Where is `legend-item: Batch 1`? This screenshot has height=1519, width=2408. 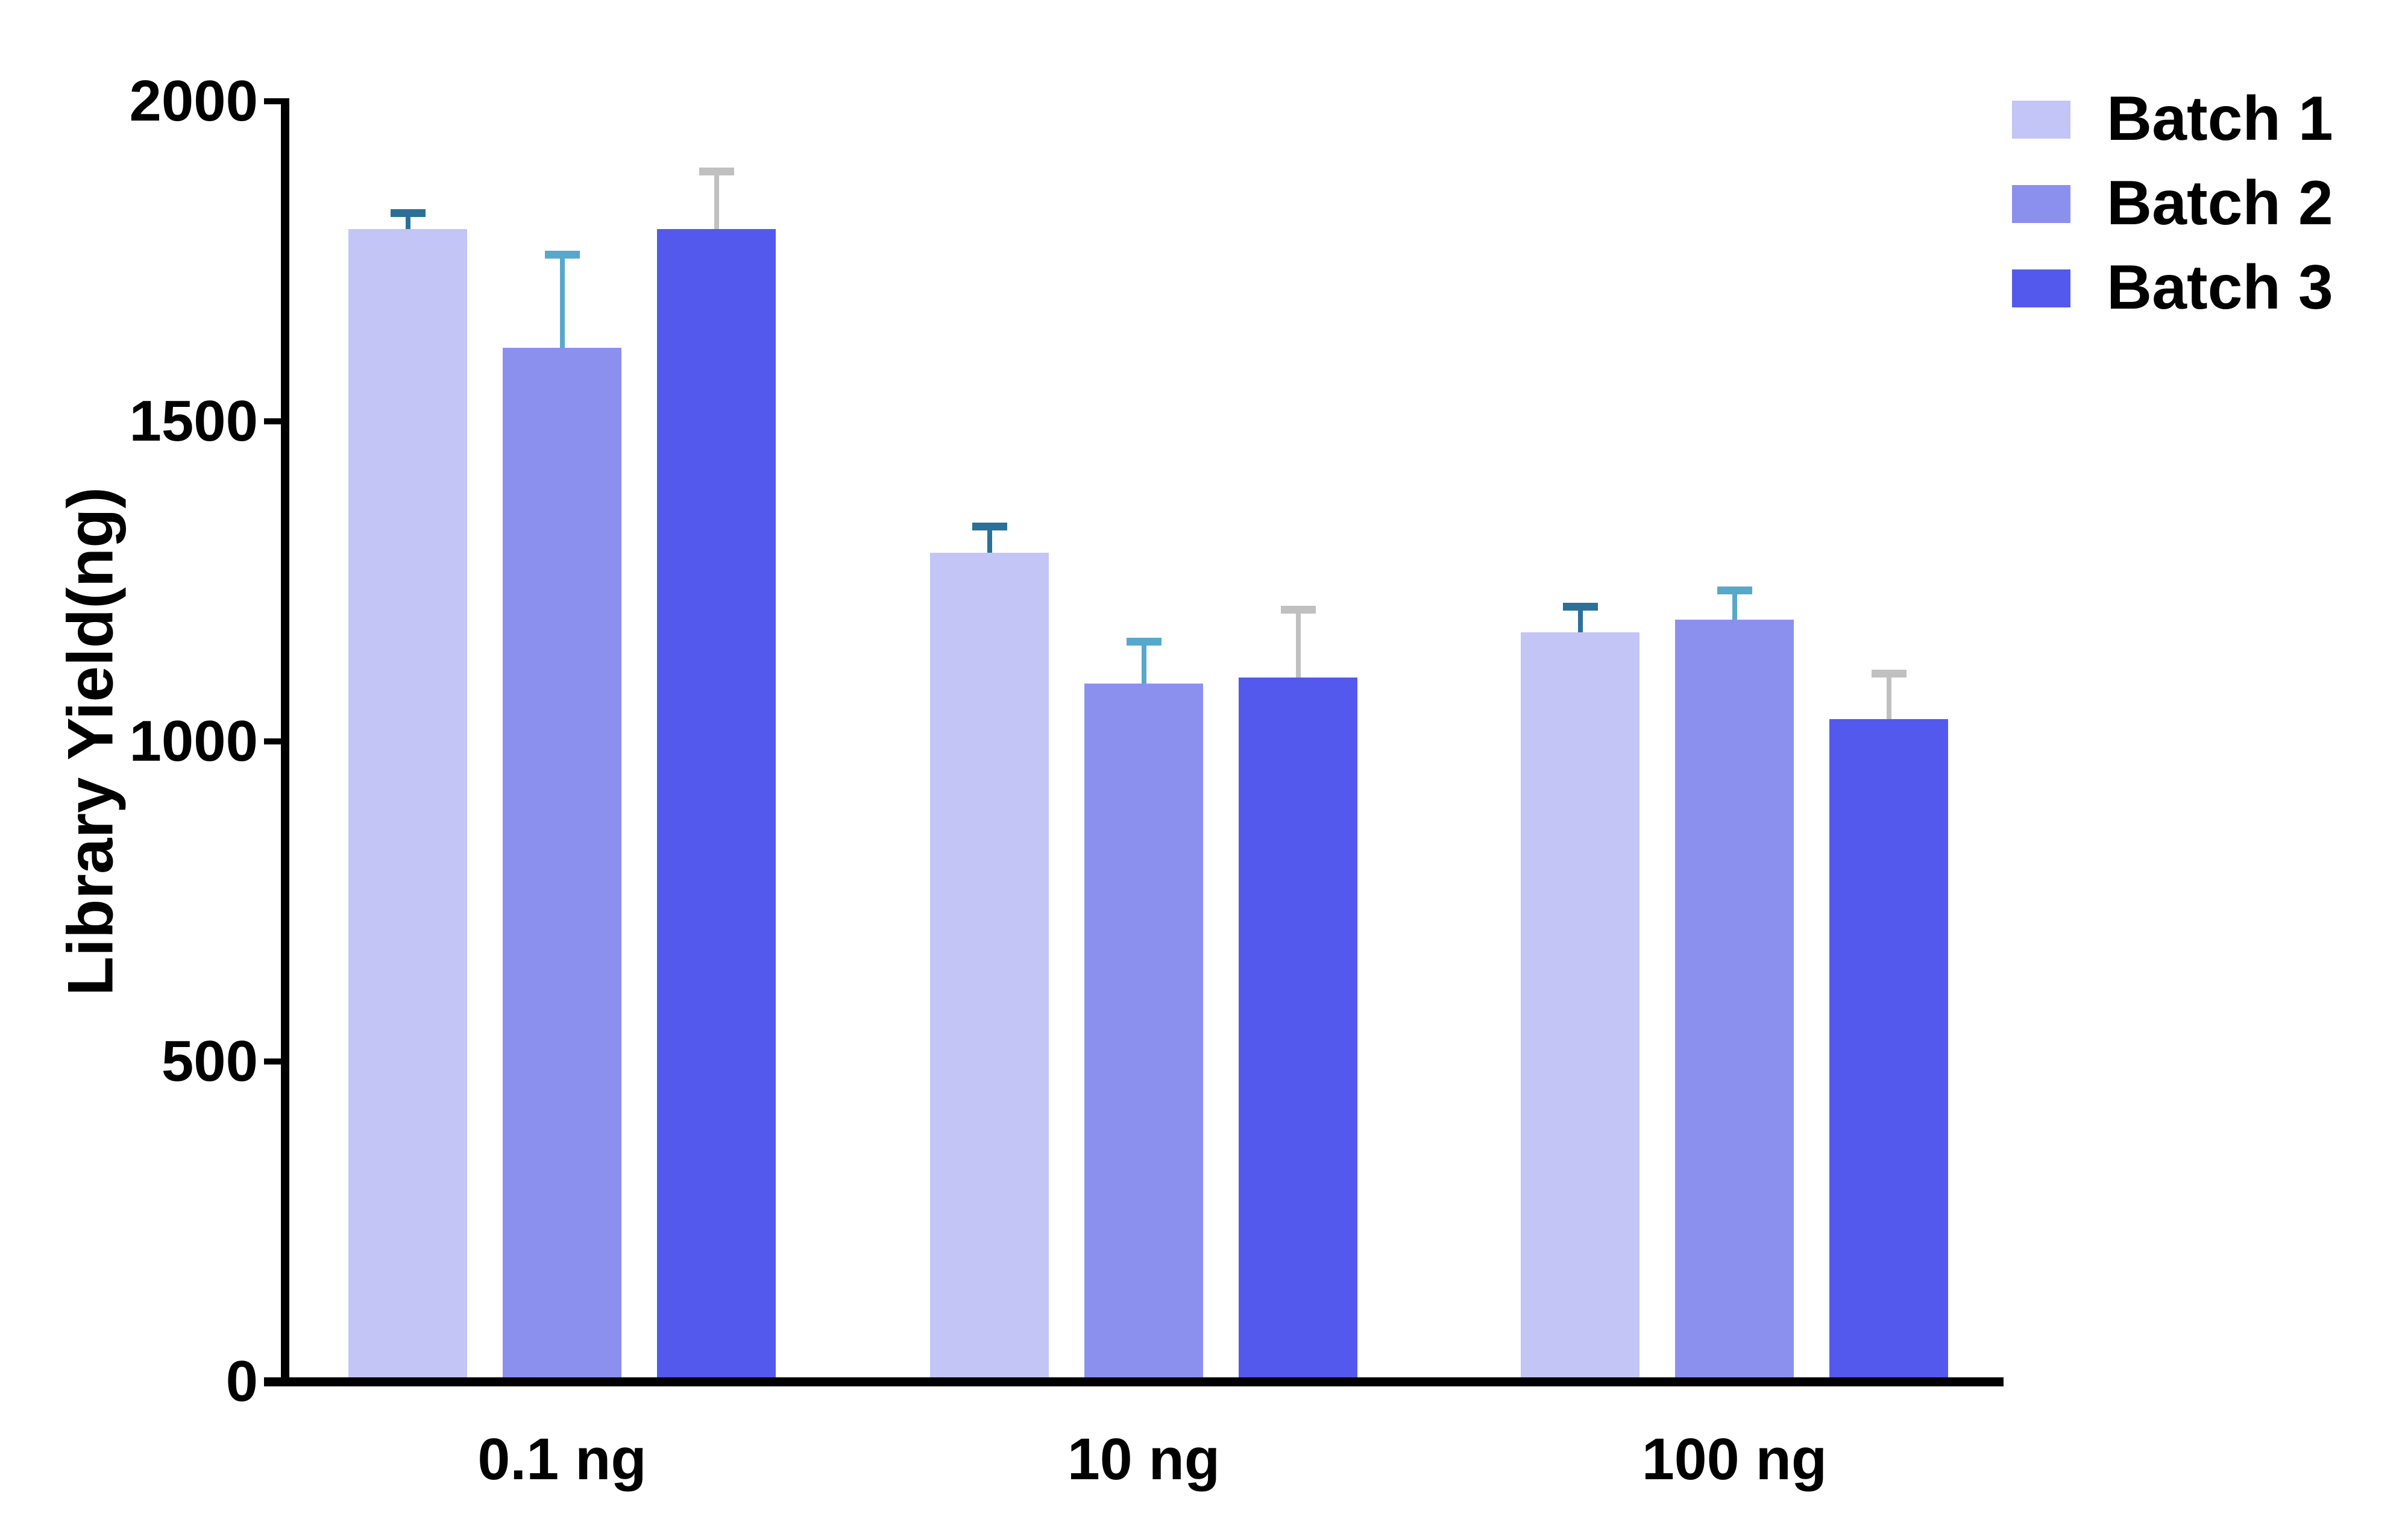
legend-item: Batch 1 is located at coordinates (2208, 127).